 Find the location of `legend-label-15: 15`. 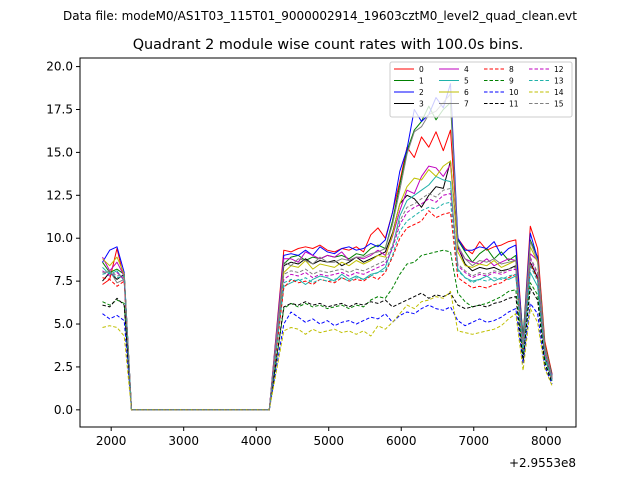

legend-label-15: 15 is located at coordinates (559, 104).